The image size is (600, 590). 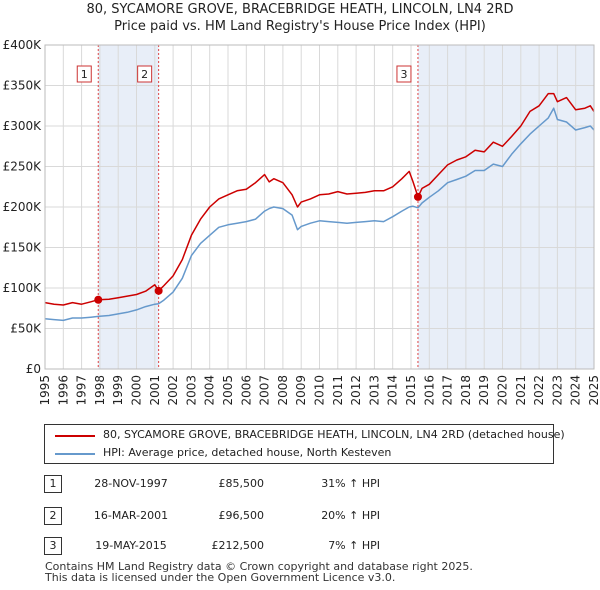 I want to click on x-tick-label: 2019, so click(x=484, y=390).